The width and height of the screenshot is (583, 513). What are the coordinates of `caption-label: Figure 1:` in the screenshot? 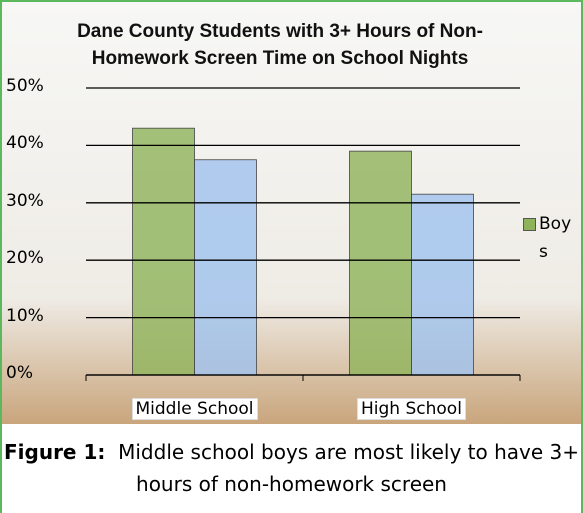 It's located at (55, 452).